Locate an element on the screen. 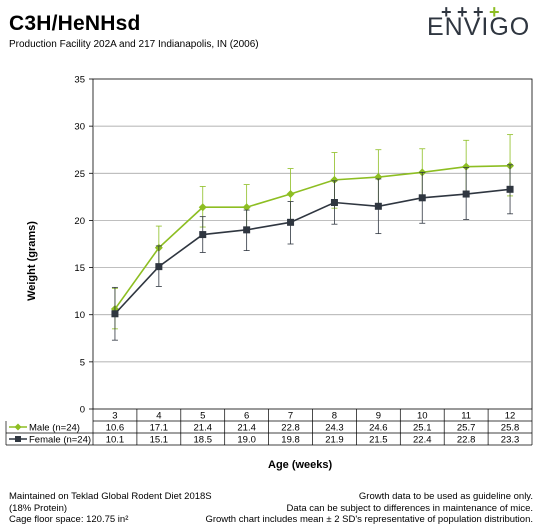 This screenshot has width=553, height=528. table-value: 19.8 is located at coordinates (290, 440).